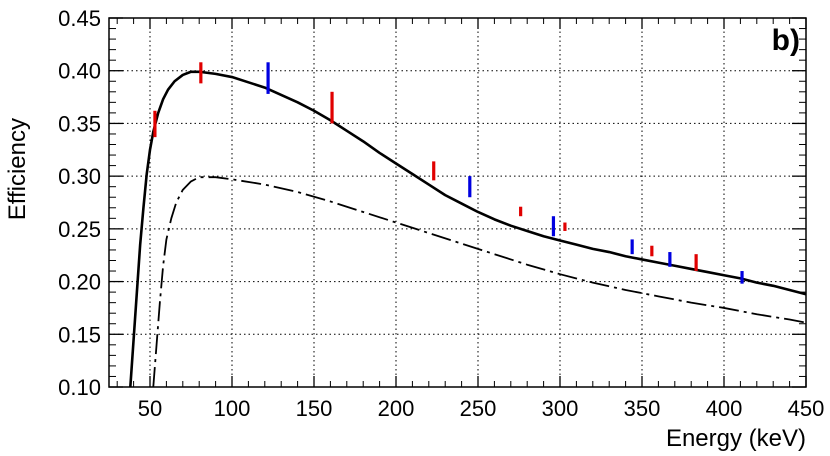 Image resolution: width=830 pixels, height=456 pixels. I want to click on y-axis-title: Efficiency, so click(17, 169).